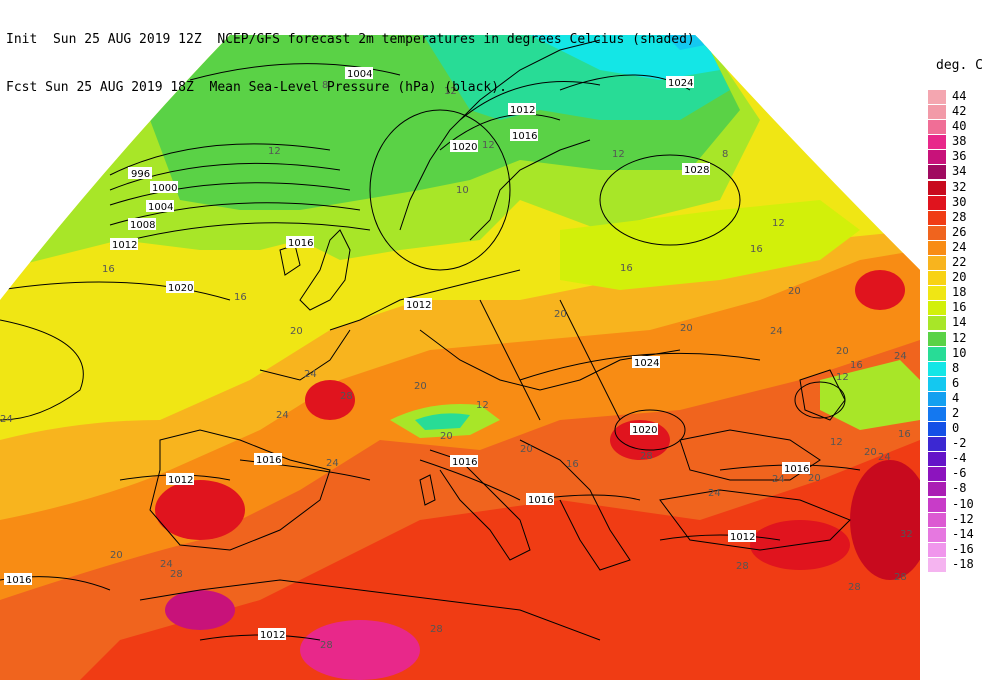 Image resolution: width=1000 pixels, height=680 pixels. I want to click on legend-entry: 8, so click(958, 369).